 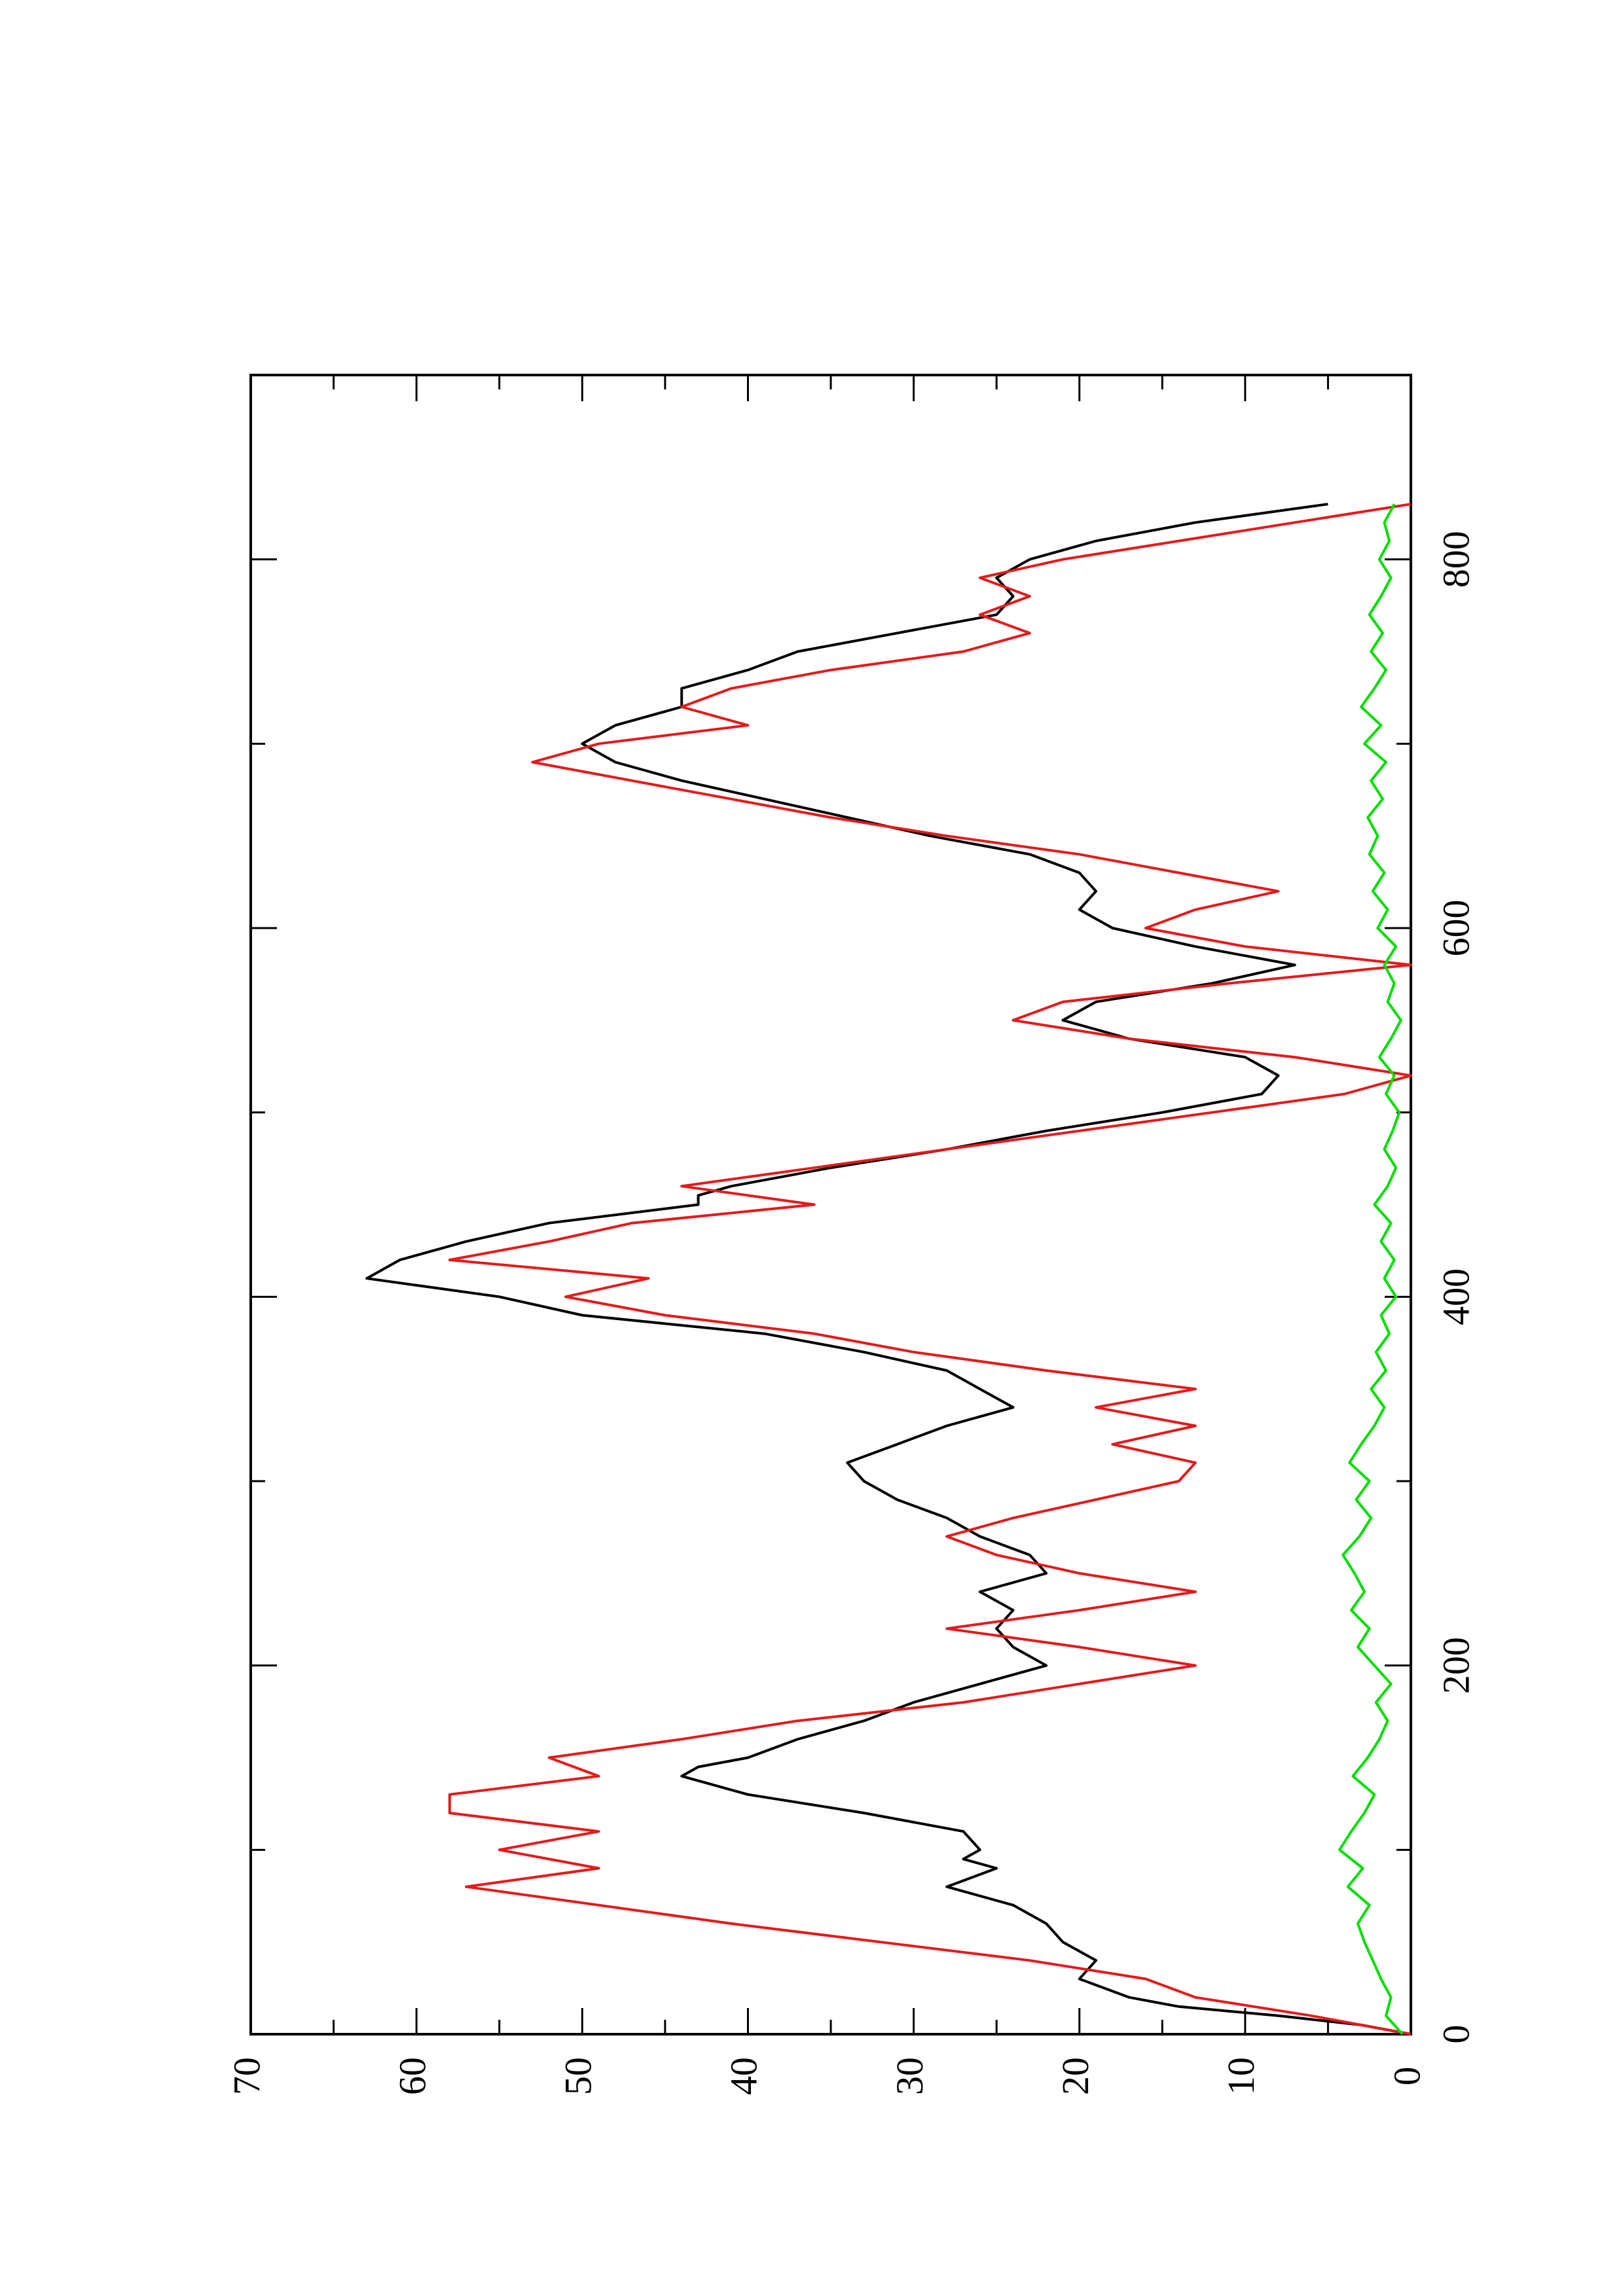 What do you see at coordinates (246, 2076) in the screenshot?
I see `y-tick-label: 70` at bounding box center [246, 2076].